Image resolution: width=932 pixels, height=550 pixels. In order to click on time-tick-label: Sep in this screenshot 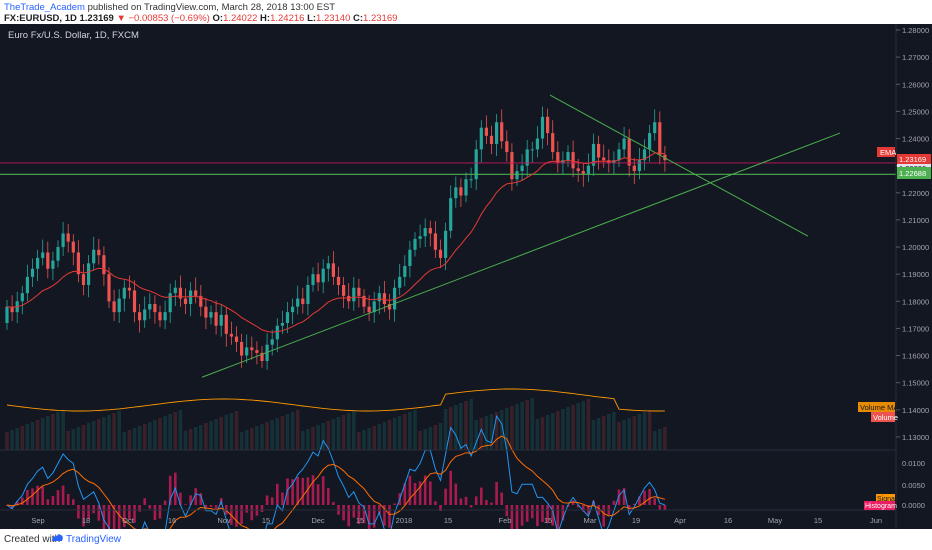, I will do `click(37, 520)`.